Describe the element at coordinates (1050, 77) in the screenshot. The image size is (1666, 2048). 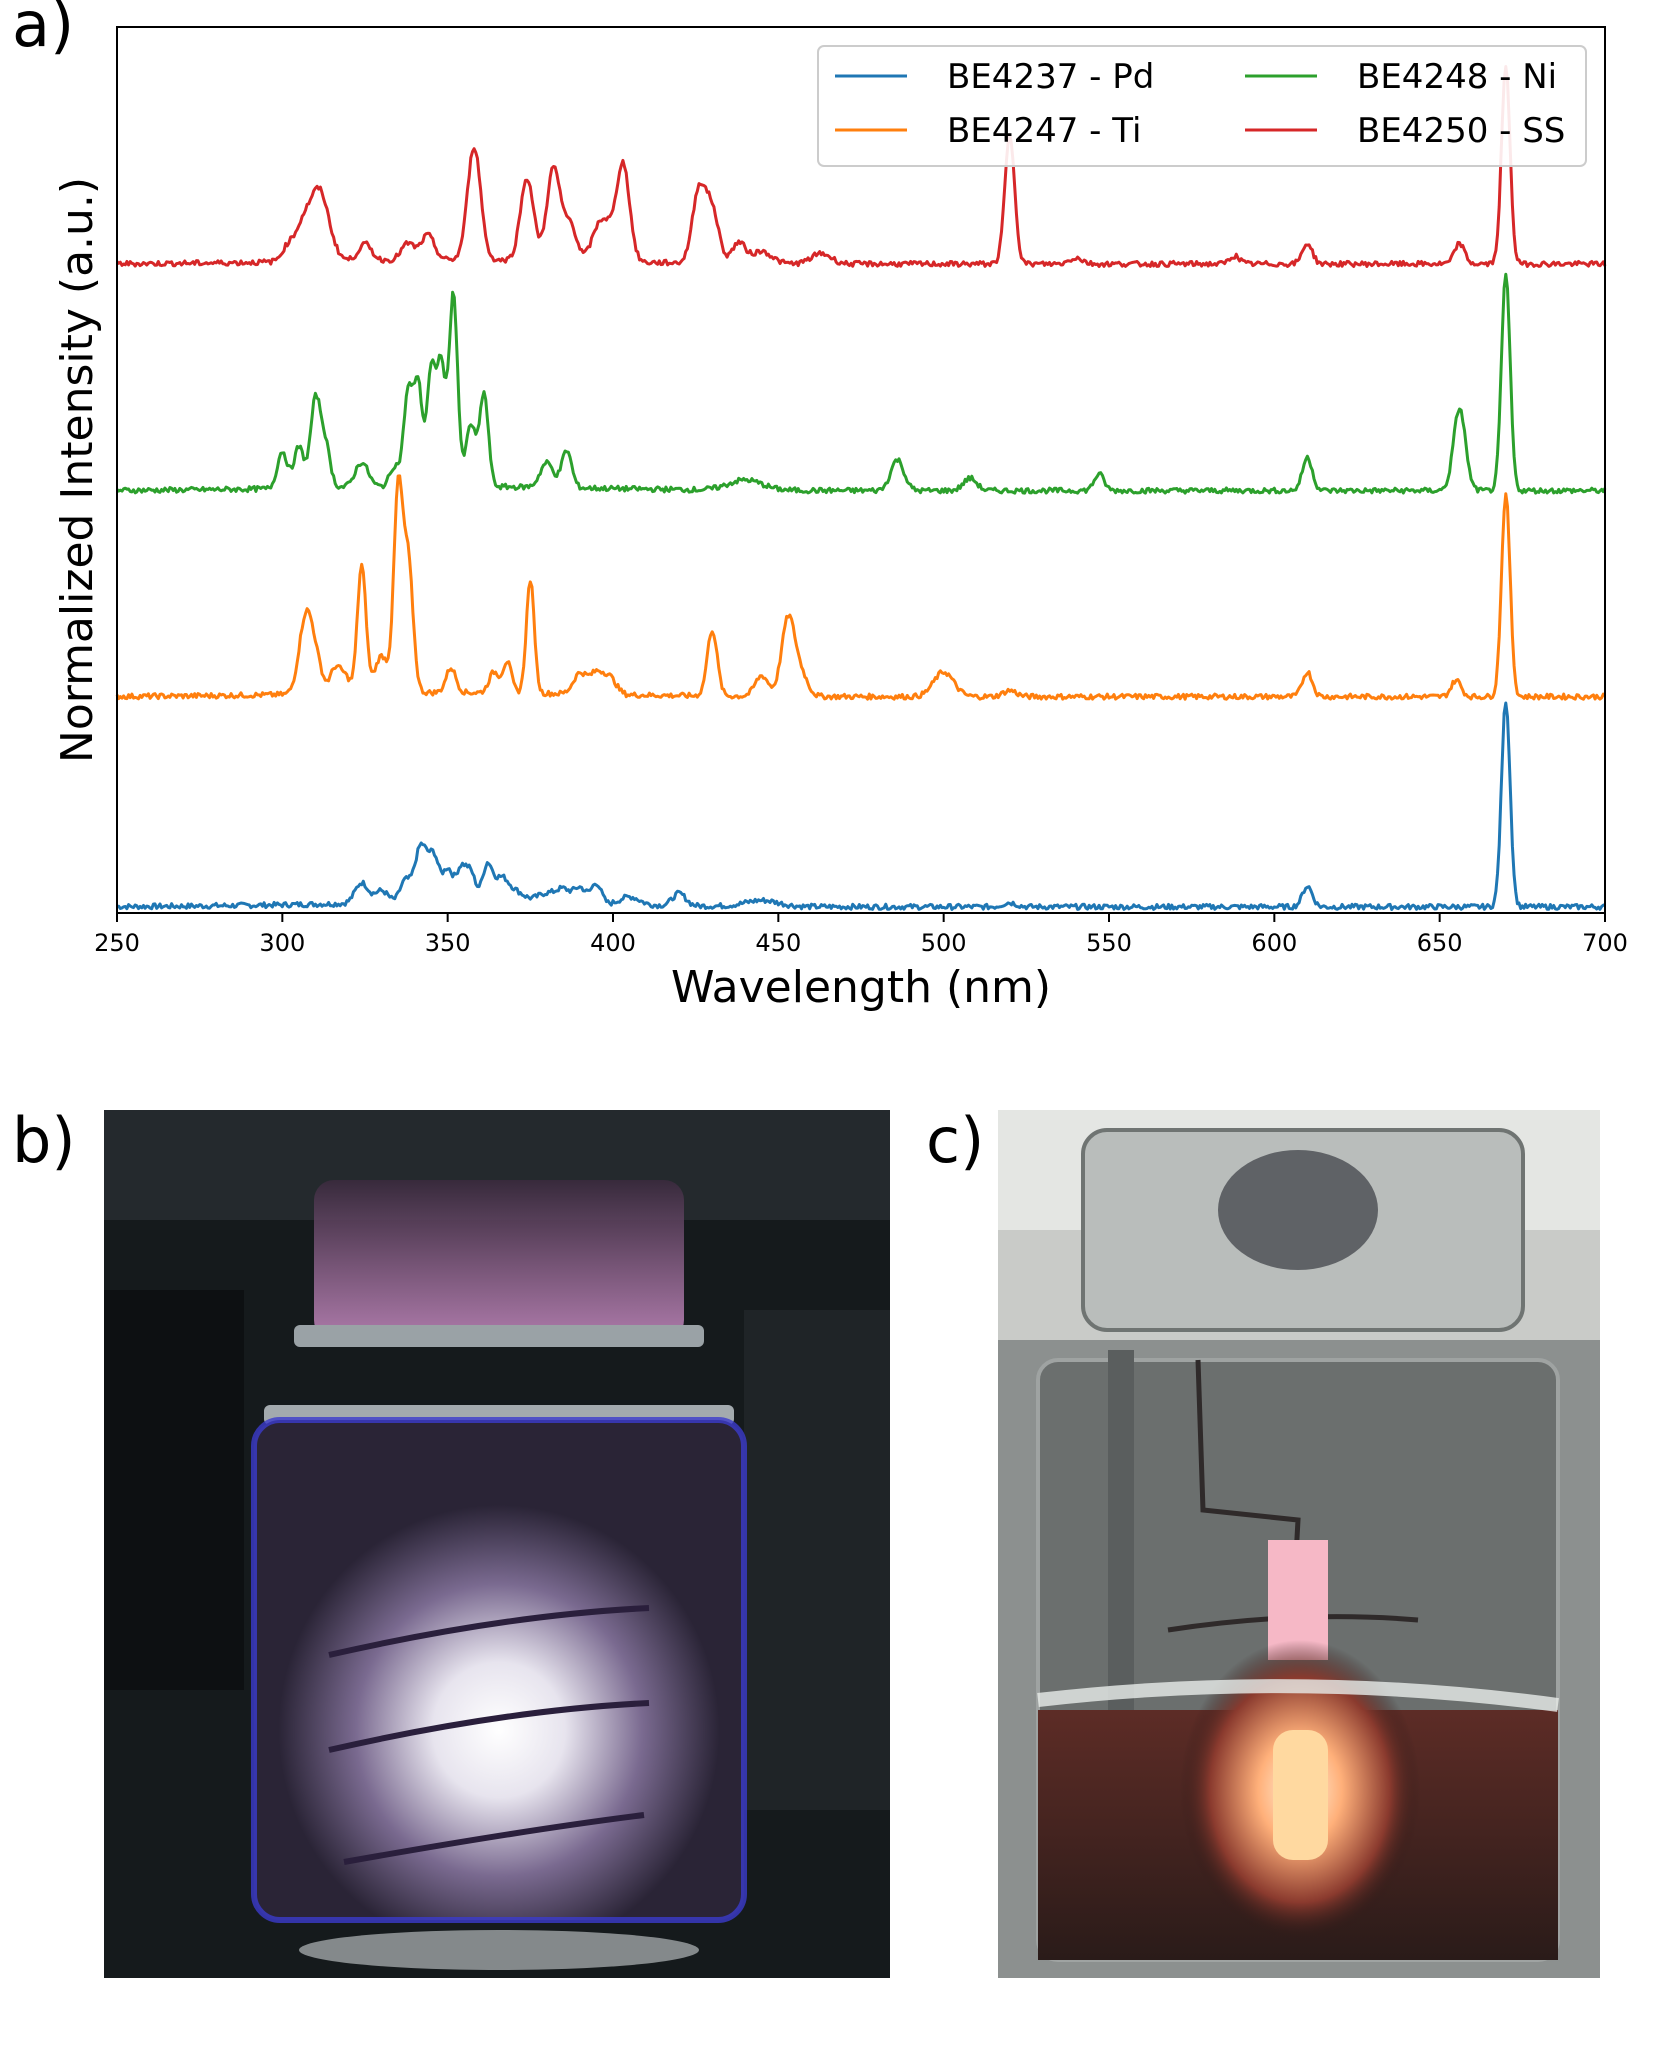
I see `legend-label: BE4237 - Pd` at that location.